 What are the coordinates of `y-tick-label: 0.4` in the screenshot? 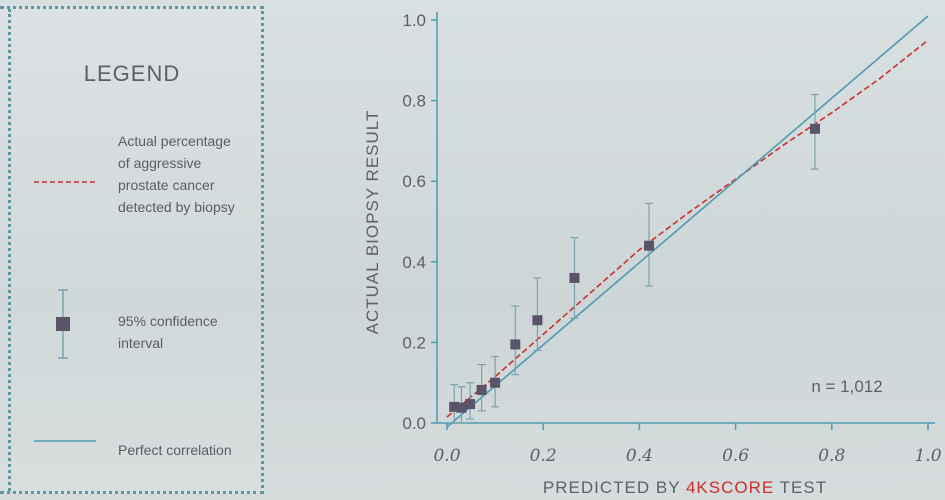 It's located at (414, 262).